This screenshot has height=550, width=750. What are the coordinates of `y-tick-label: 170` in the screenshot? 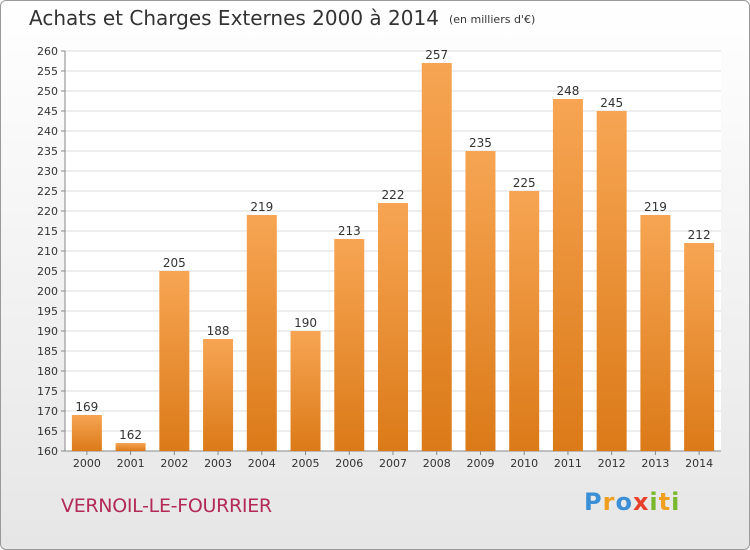 It's located at (47, 411).